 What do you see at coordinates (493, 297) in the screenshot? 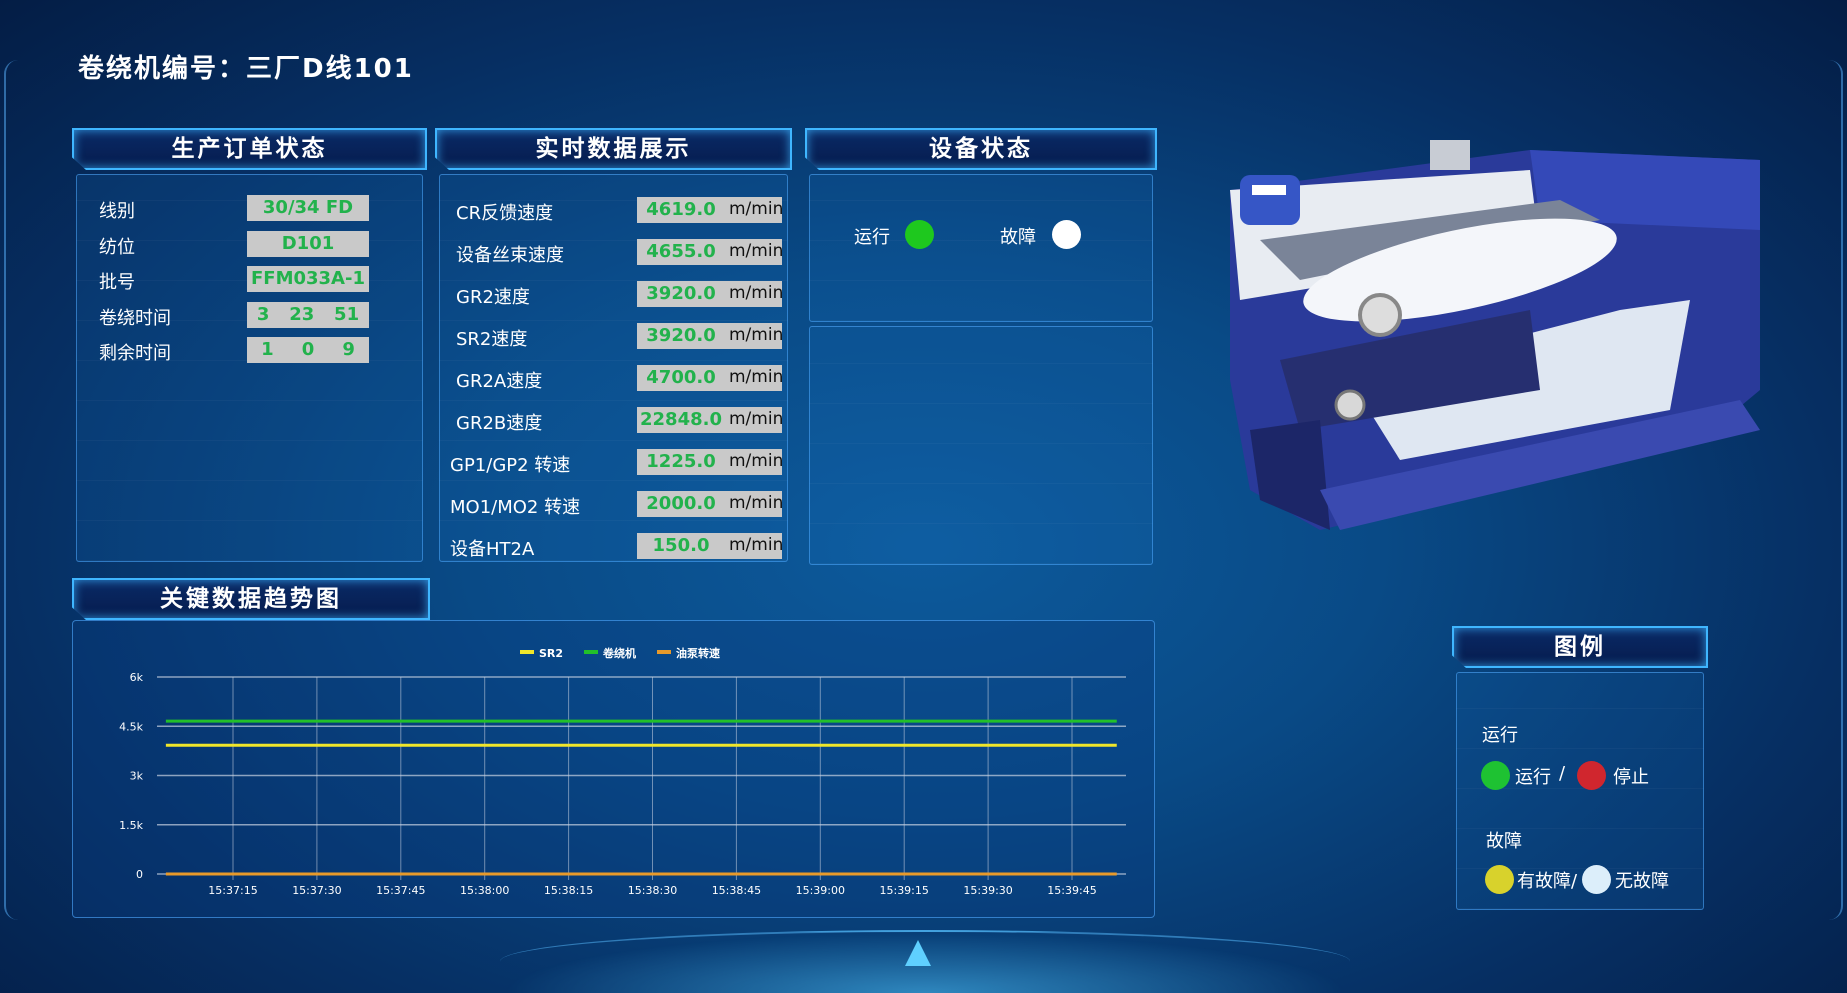
I see `realtime-row-label: GR2速度` at bounding box center [493, 297].